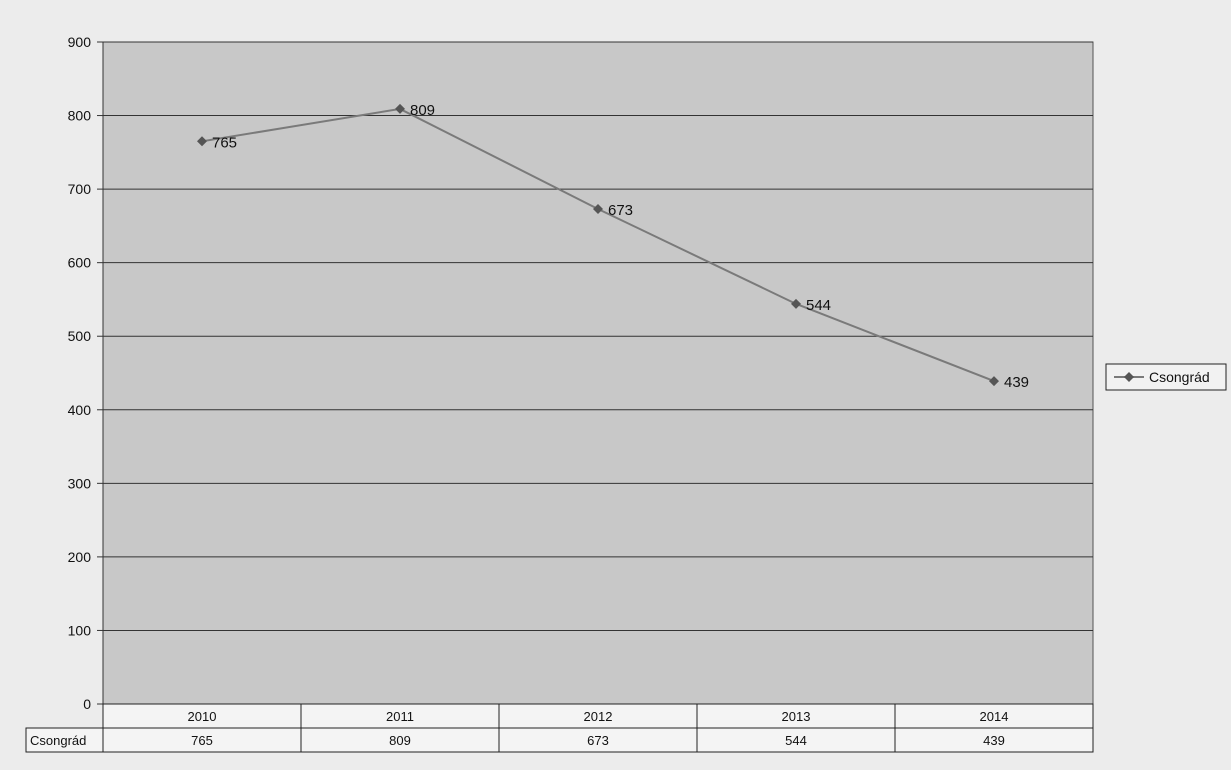 The height and width of the screenshot is (770, 1231). What do you see at coordinates (796, 740) in the screenshot?
I see `table-value-cell: 544` at bounding box center [796, 740].